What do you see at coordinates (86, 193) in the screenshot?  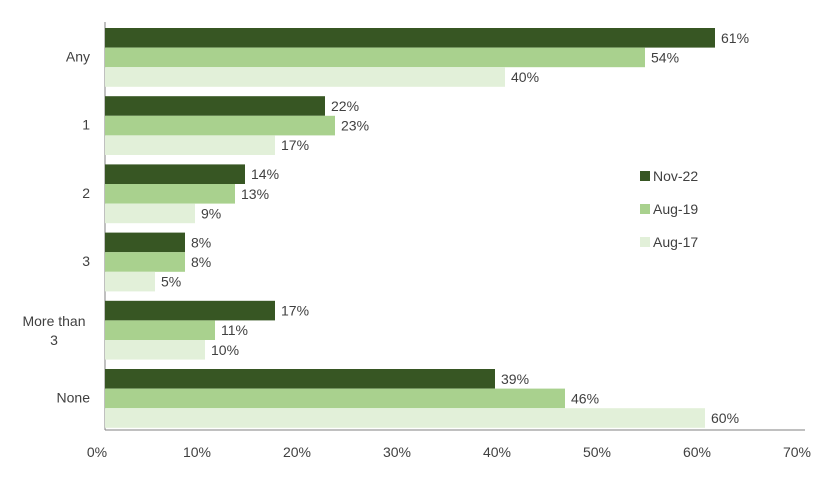 I see `category-label: 2` at bounding box center [86, 193].